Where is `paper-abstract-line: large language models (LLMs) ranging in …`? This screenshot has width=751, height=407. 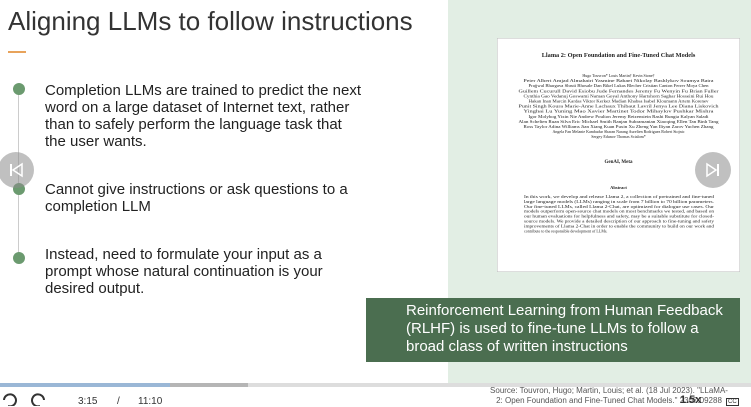 paper-abstract-line: large language models (LLMs) ranging in … is located at coordinates (619, 201).